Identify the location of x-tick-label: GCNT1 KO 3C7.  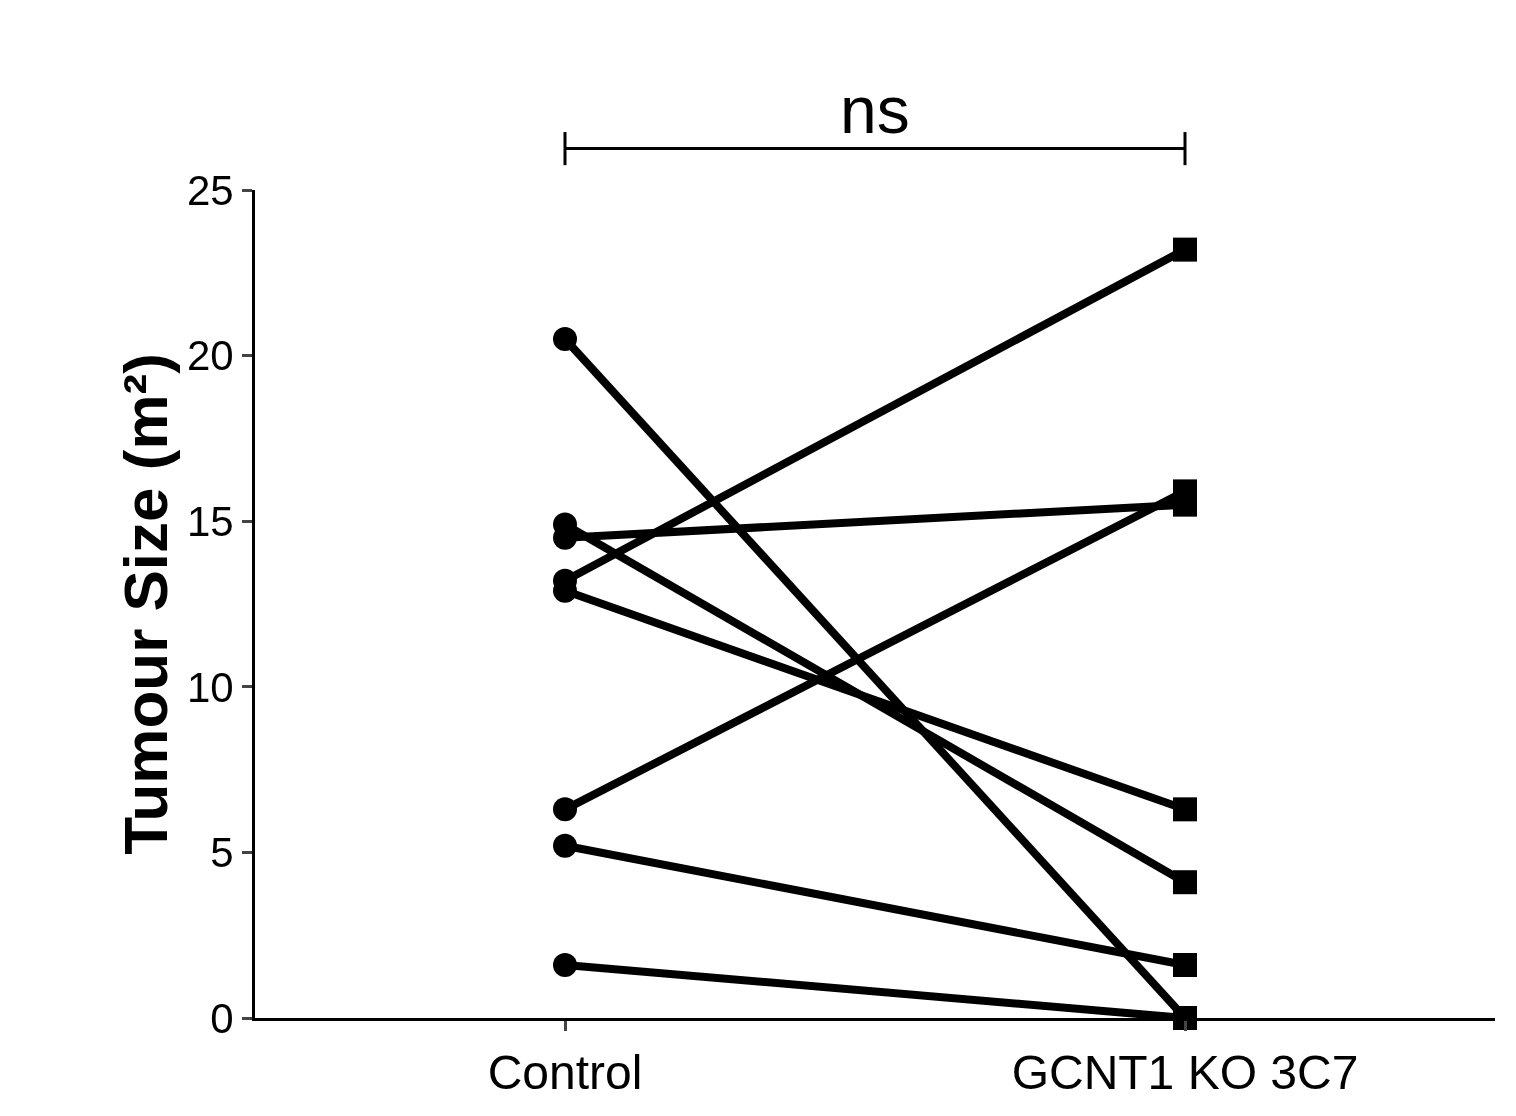
(1185, 1072).